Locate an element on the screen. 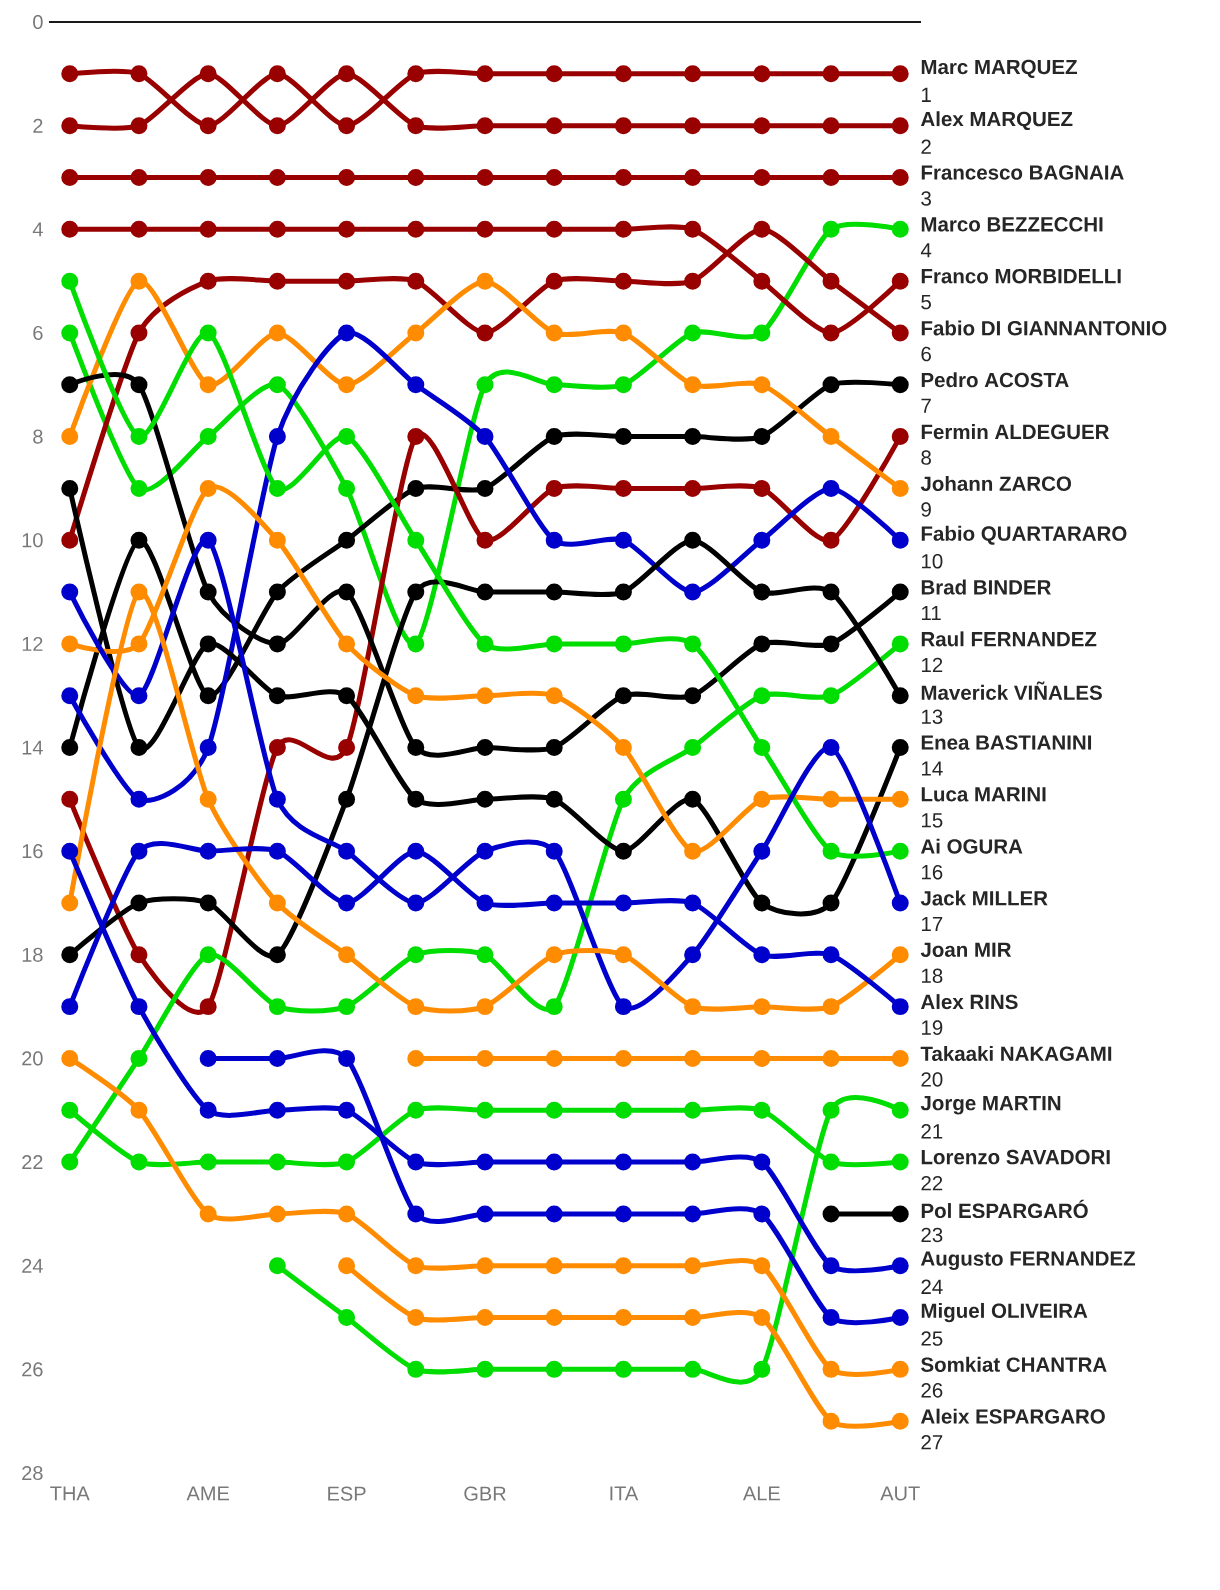  data-label: 21 is located at coordinates (932, 1131).